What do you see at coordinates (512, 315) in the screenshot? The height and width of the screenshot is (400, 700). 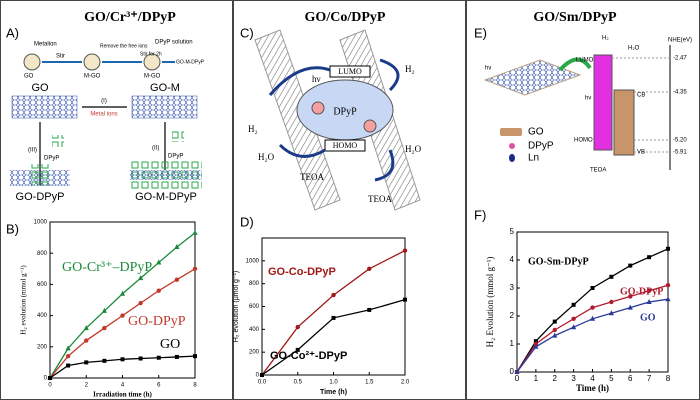 I see `y-tick-label: 2` at bounding box center [512, 315].